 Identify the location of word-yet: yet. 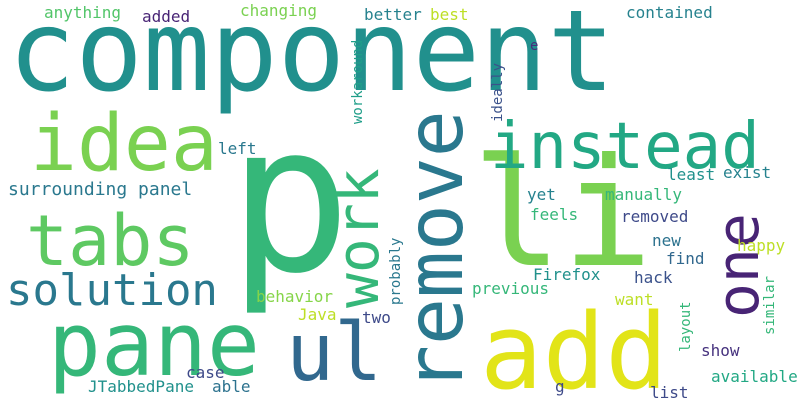
(541, 194).